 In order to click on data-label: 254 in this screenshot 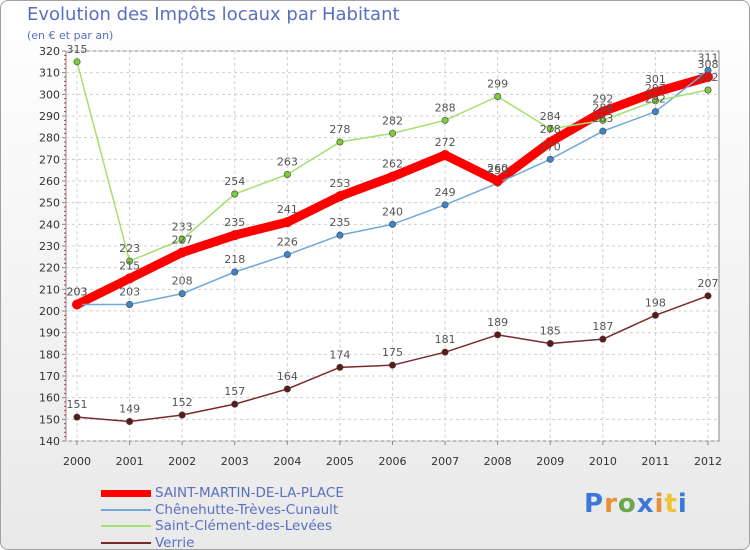, I will do `click(234, 181)`.